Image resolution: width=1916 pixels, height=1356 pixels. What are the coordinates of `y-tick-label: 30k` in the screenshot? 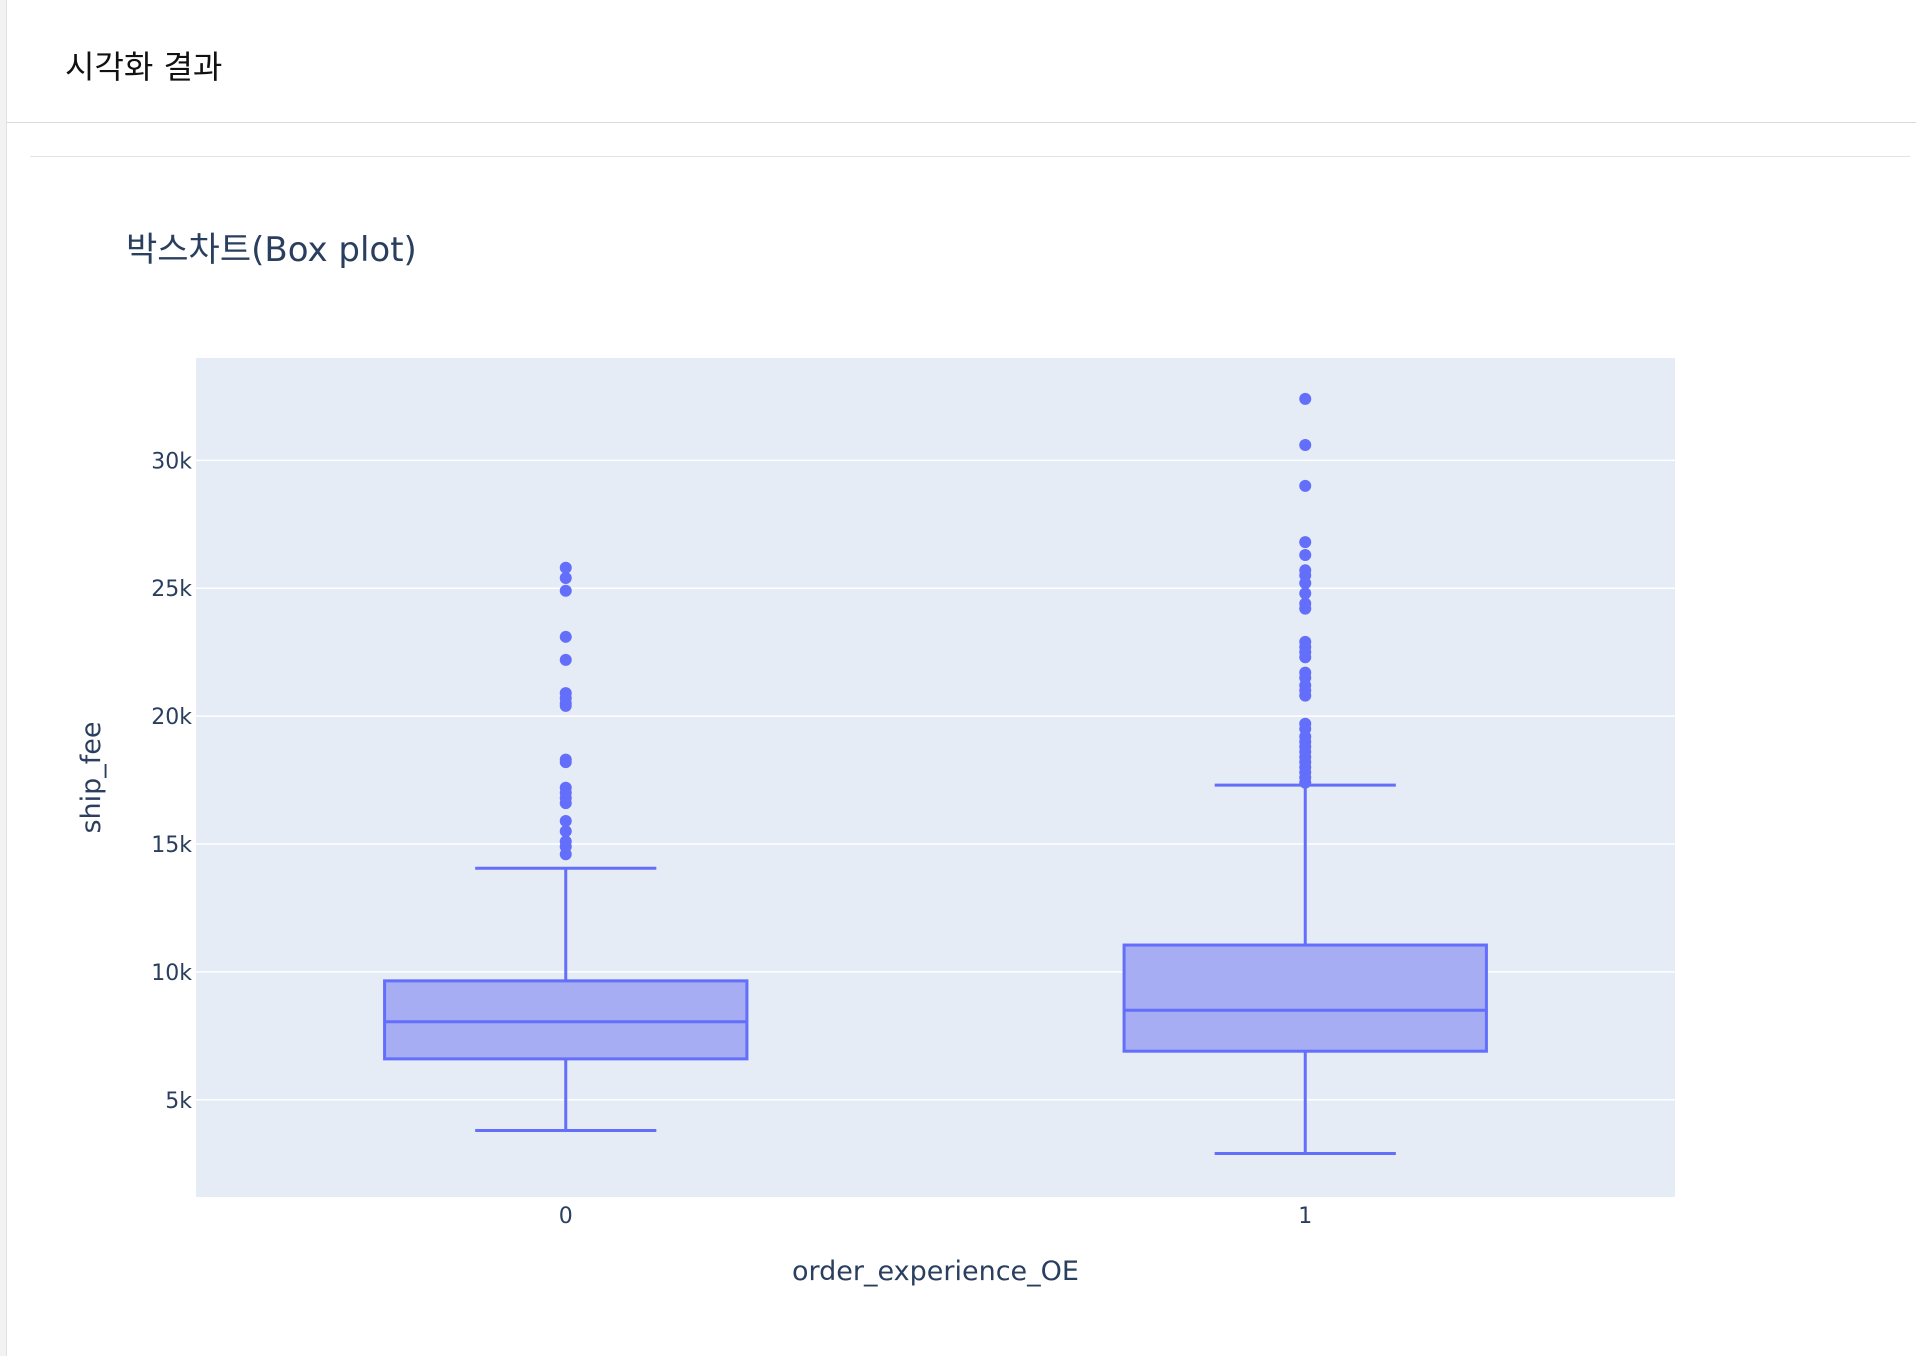 It's located at (171, 461).